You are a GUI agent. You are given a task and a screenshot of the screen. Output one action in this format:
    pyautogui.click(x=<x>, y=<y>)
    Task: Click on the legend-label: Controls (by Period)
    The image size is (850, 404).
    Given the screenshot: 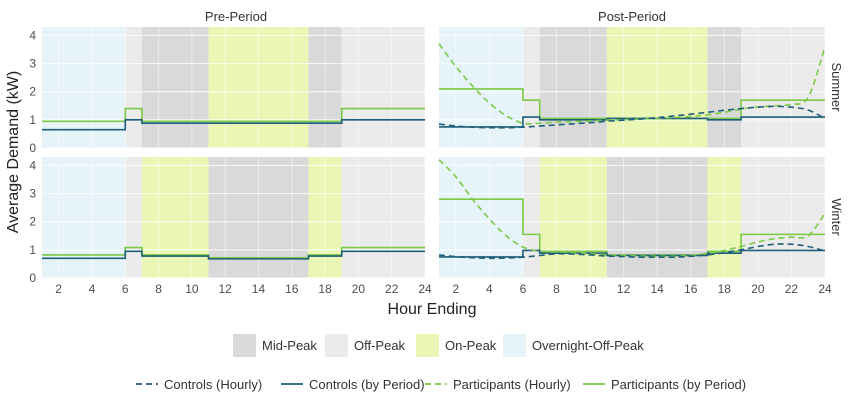 What is the action you would take?
    pyautogui.click(x=367, y=384)
    